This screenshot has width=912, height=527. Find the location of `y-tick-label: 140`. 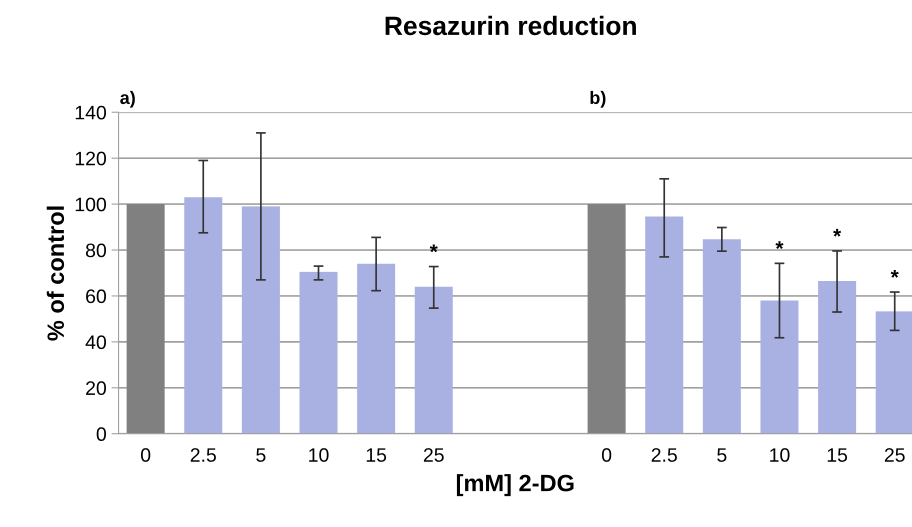

y-tick-label: 140 is located at coordinates (91, 113).